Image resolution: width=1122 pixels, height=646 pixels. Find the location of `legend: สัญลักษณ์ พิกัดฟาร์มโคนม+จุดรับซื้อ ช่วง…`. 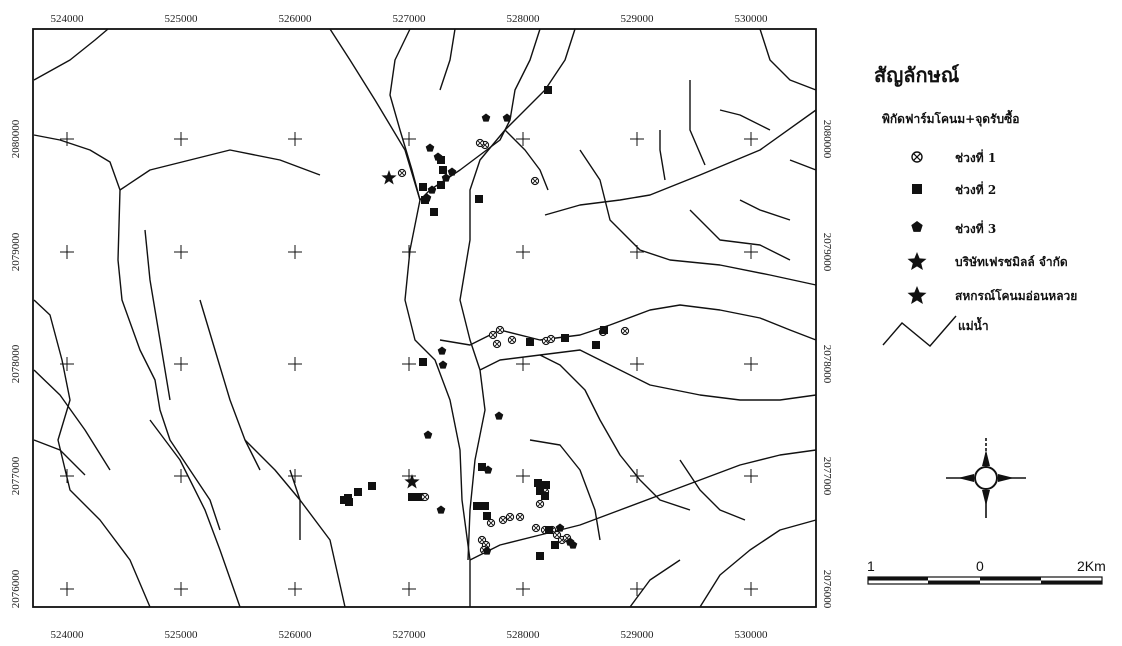

legend: สัญลักษณ์ พิกัดฟาร์มโคนม+จุดรับซื้อ ช่วง… is located at coordinates (975, 205).